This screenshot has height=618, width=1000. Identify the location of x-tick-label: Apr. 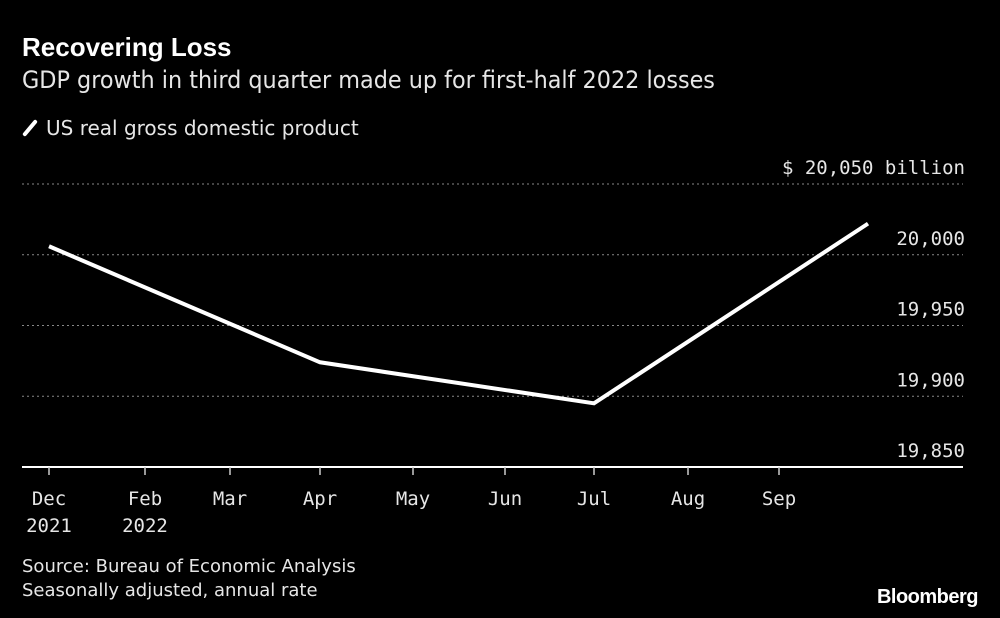
(320, 499).